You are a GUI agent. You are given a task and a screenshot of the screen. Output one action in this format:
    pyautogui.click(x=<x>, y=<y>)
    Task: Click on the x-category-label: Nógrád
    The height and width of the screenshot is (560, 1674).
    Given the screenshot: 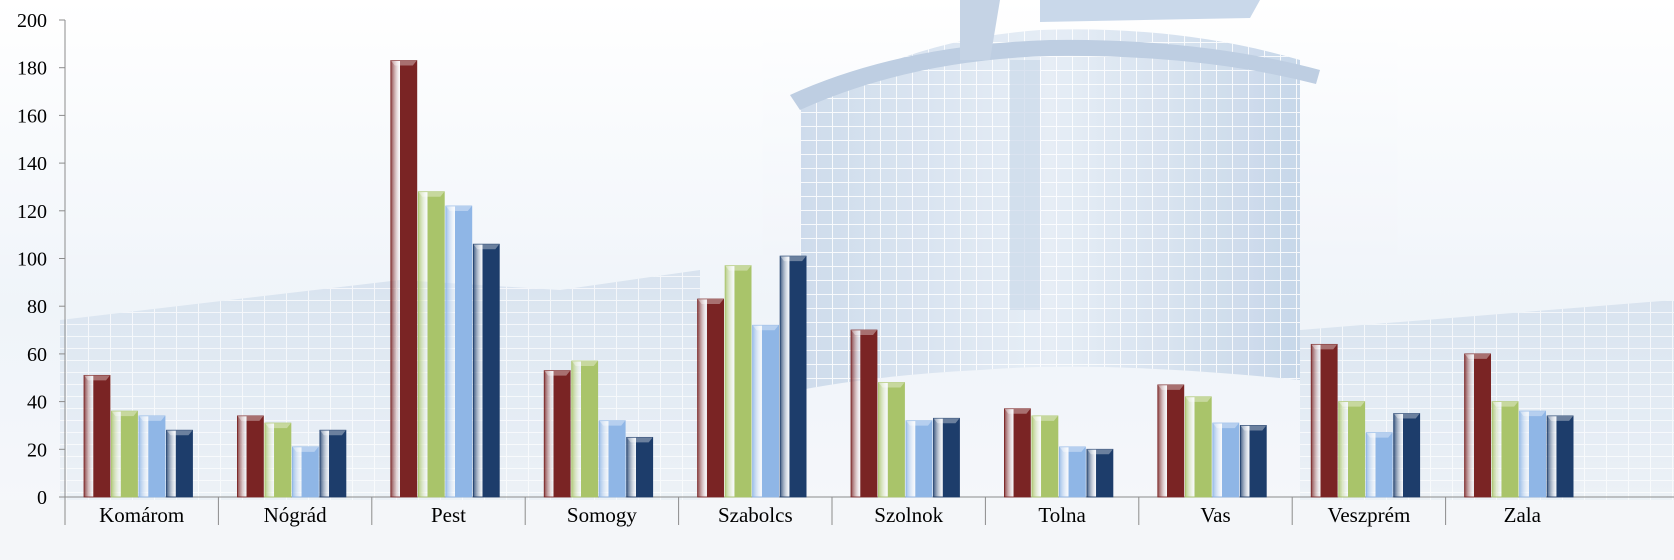 What is the action you would take?
    pyautogui.click(x=295, y=515)
    